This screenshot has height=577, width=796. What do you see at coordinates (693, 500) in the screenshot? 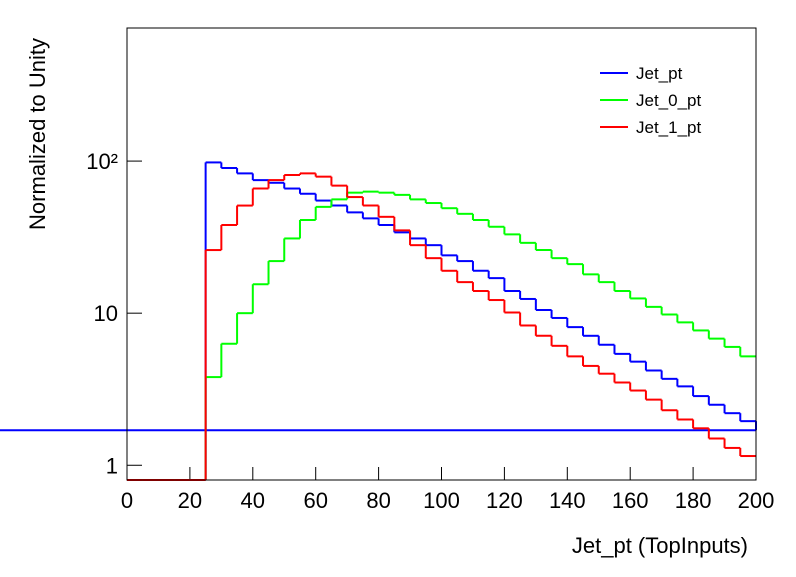
I see `x-tick-label: 180` at bounding box center [693, 500].